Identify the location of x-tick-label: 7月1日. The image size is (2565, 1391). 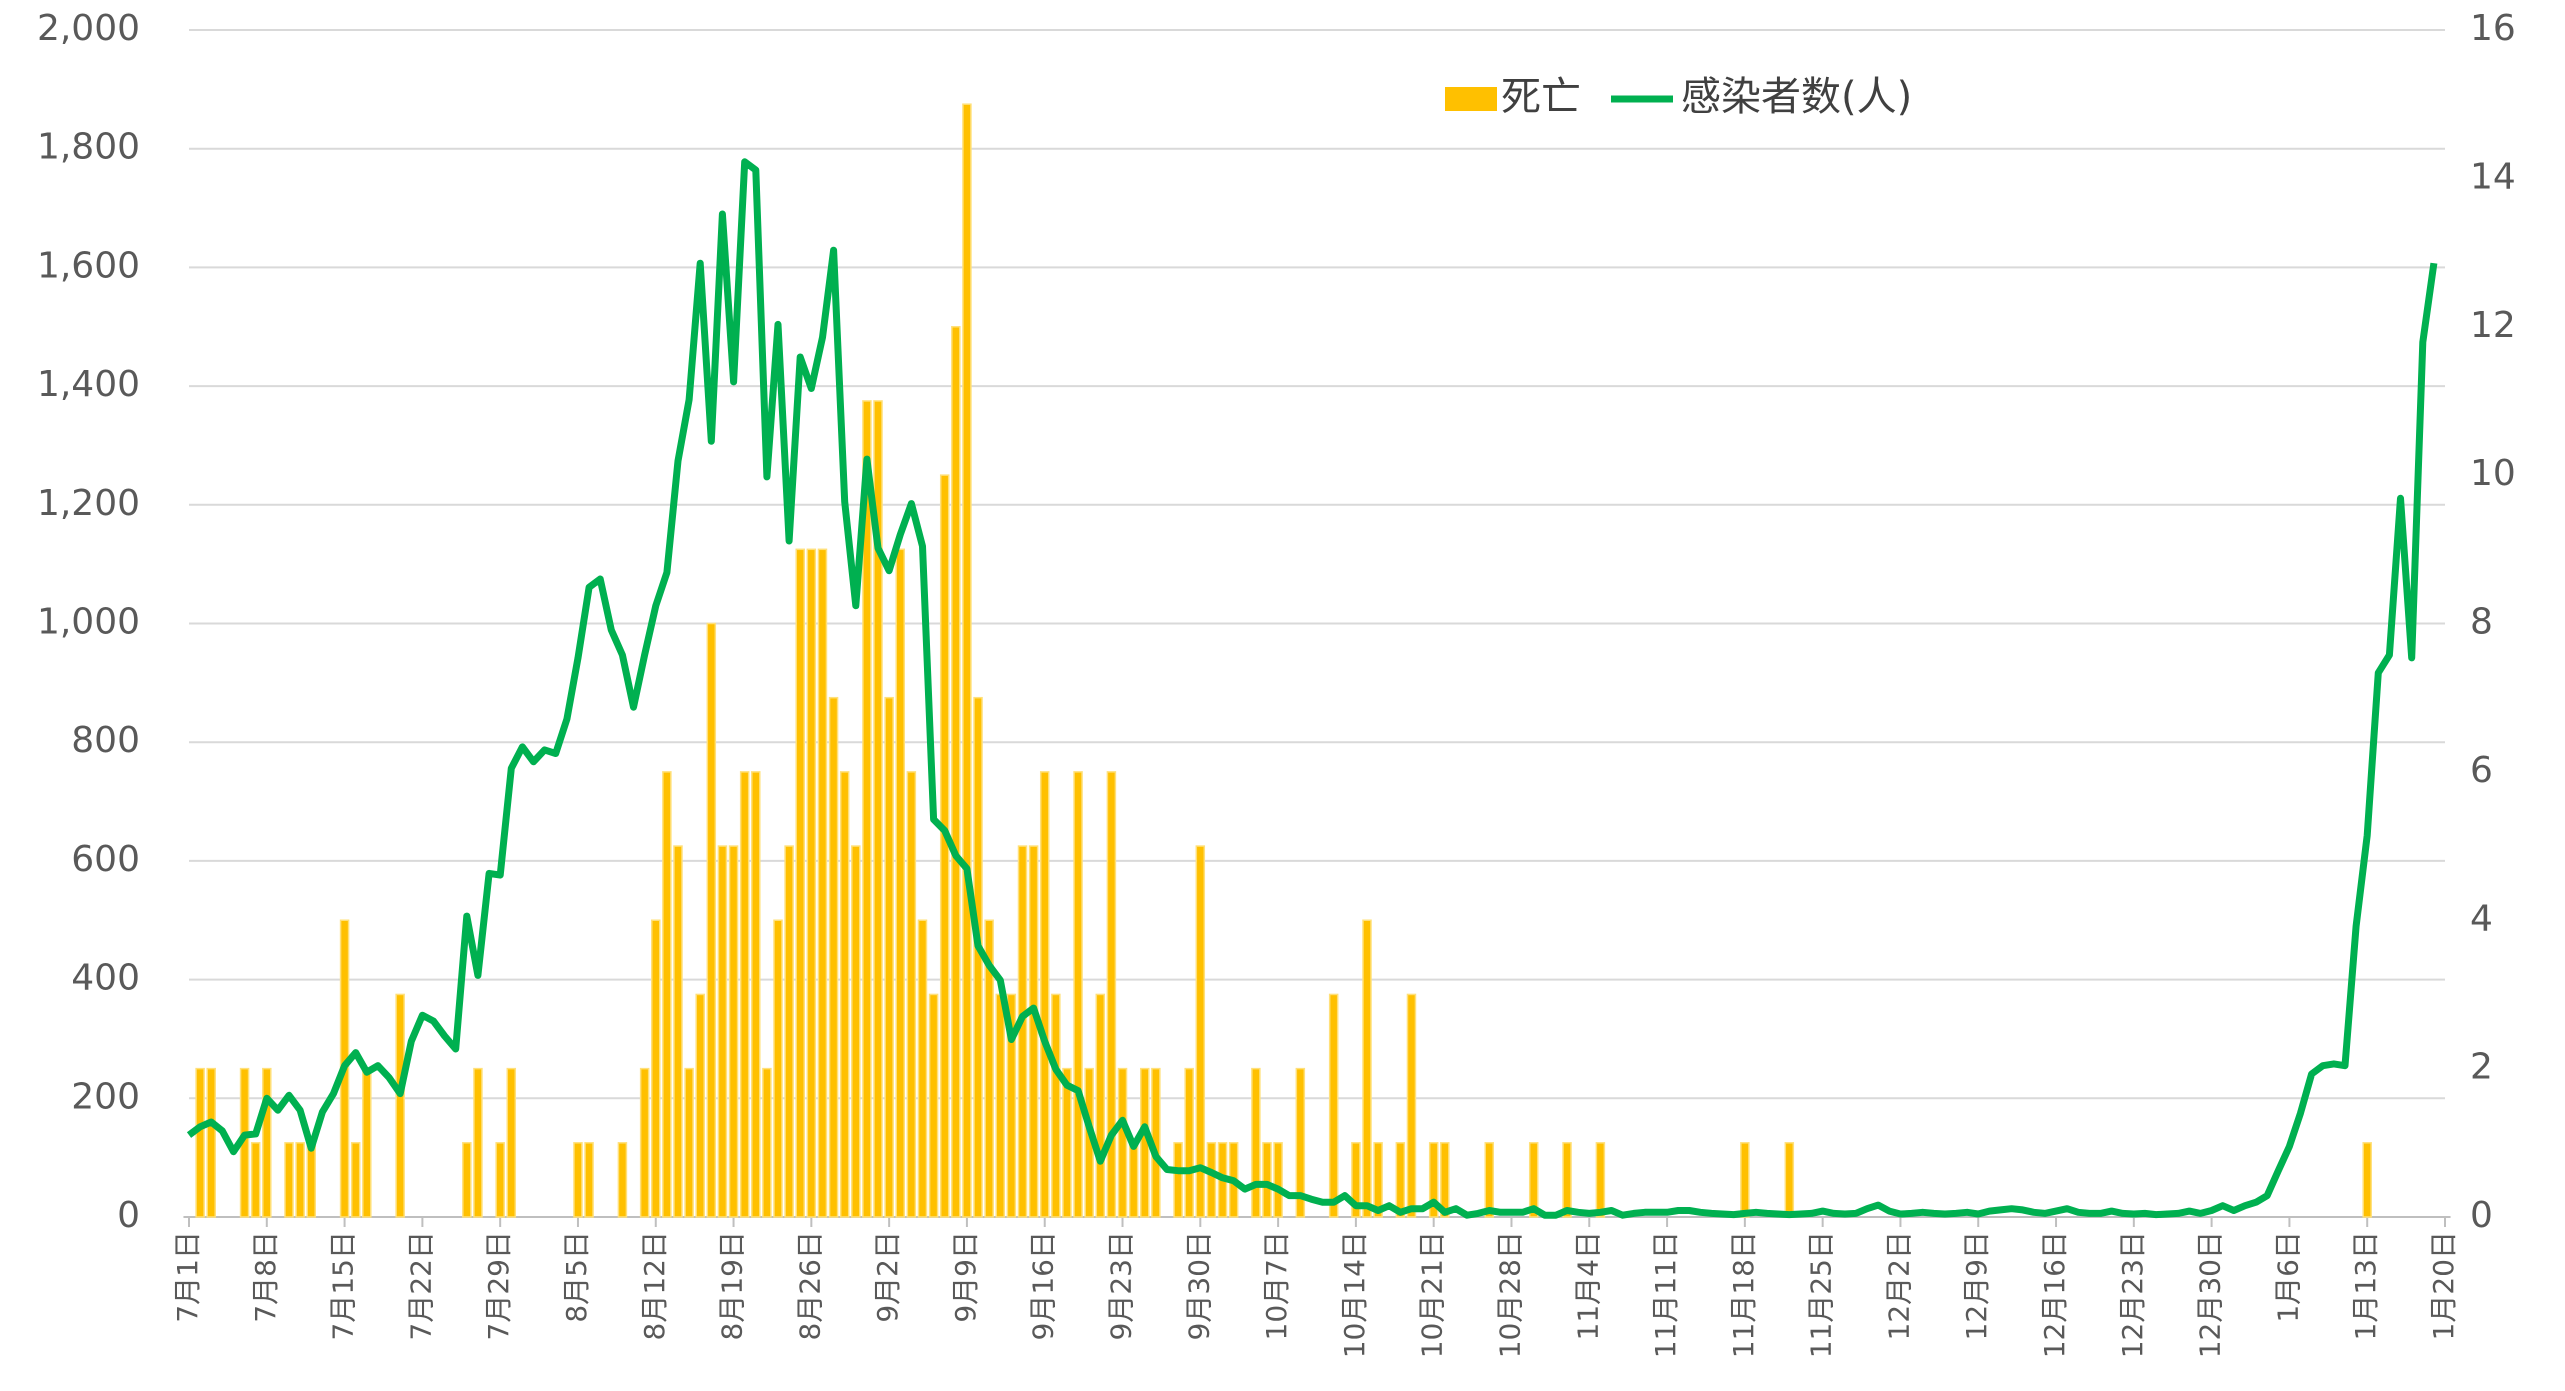
(187, 1277).